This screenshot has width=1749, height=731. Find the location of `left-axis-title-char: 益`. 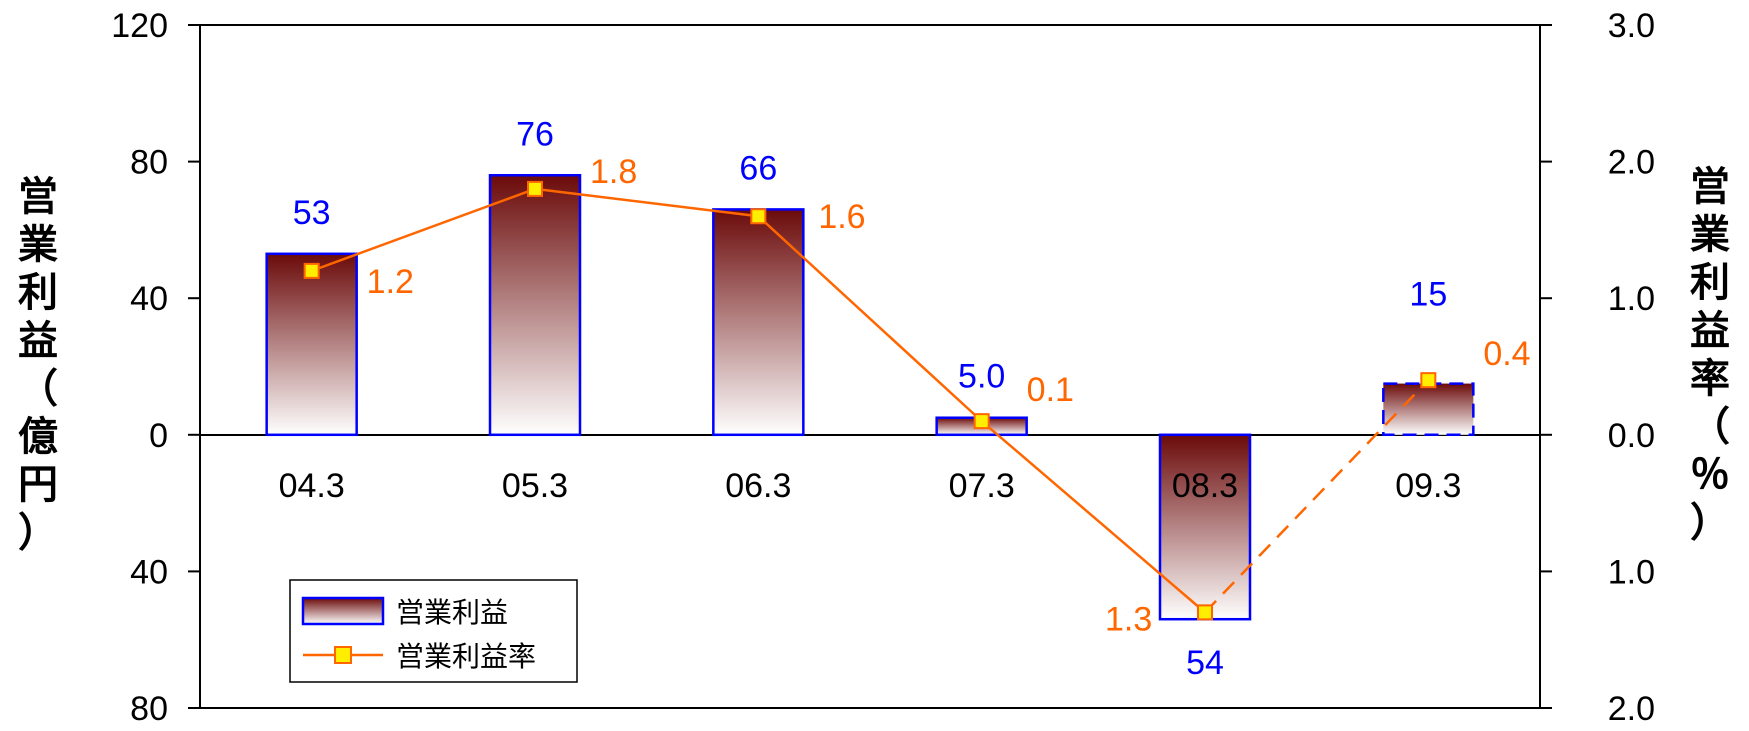

left-axis-title-char: 益 is located at coordinates (38, 341).